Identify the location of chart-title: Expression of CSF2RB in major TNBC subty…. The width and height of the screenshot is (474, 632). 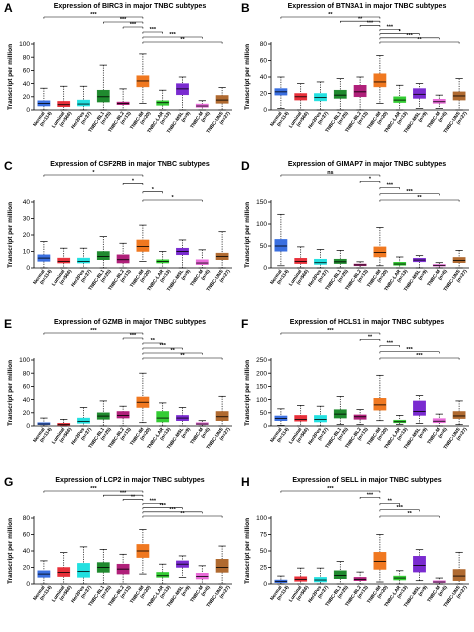
(130, 164).